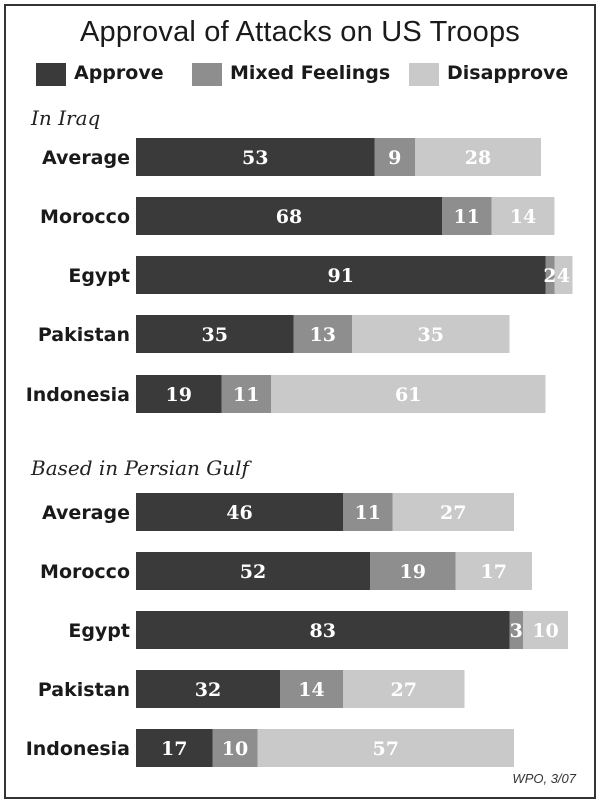 Image resolution: width=600 pixels, height=801 pixels. What do you see at coordinates (310, 73) in the screenshot?
I see `legend-label-mixed-feelings: Mixed Feelings` at bounding box center [310, 73].